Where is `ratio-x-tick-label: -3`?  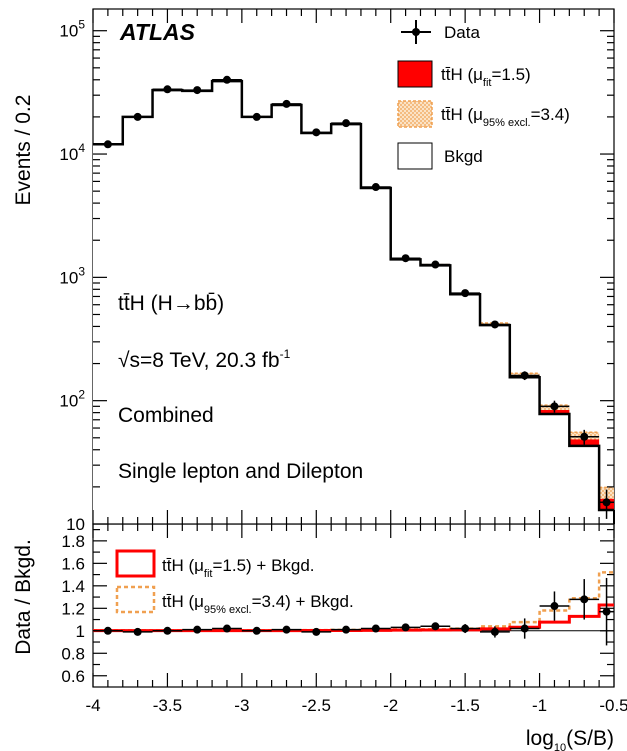 ratio-x-tick-label: -3 is located at coordinates (241, 705).